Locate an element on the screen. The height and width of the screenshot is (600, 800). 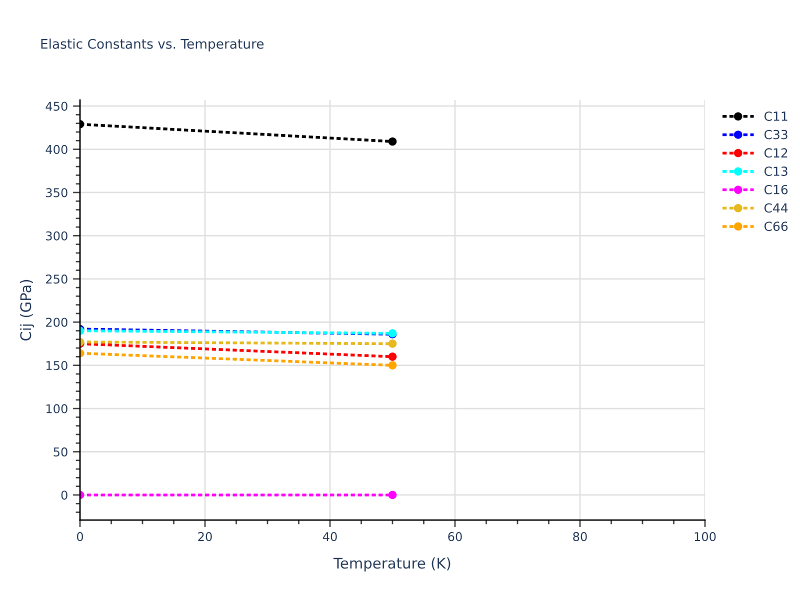
legend-label: C12 is located at coordinates (776, 153).